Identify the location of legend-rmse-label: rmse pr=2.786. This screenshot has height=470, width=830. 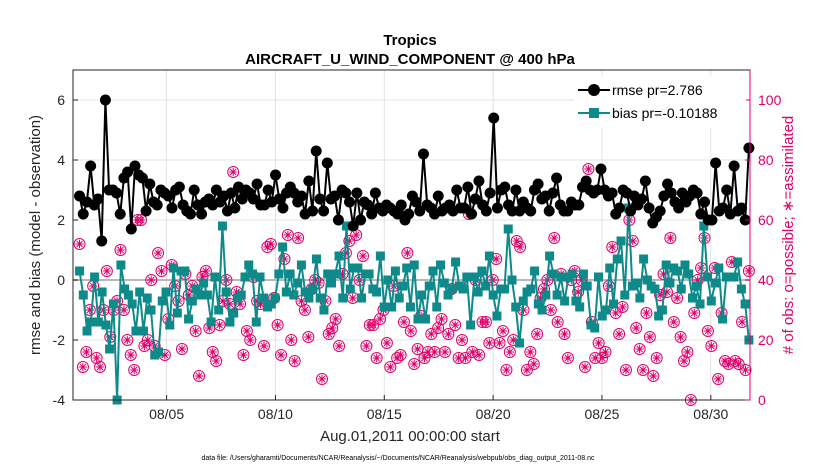
(657, 90).